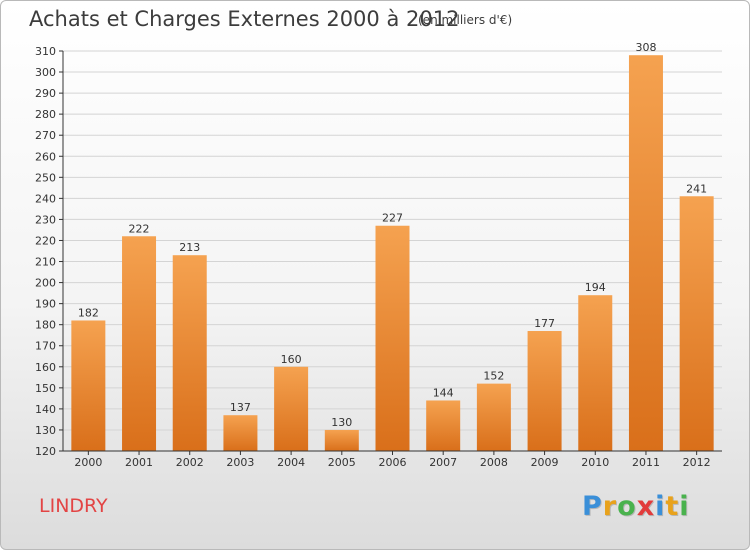  Describe the element at coordinates (190, 462) in the screenshot. I see `x-tick-label: 2002` at that location.